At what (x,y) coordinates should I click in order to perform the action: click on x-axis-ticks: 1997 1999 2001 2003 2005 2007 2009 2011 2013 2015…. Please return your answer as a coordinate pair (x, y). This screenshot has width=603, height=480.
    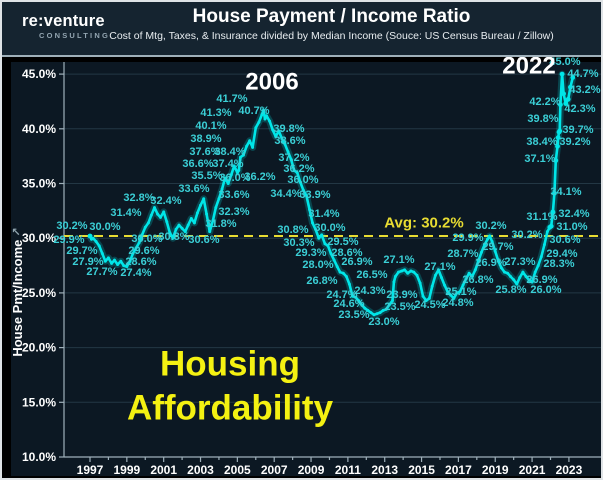
    Looking at the image, I should click on (330, 467).